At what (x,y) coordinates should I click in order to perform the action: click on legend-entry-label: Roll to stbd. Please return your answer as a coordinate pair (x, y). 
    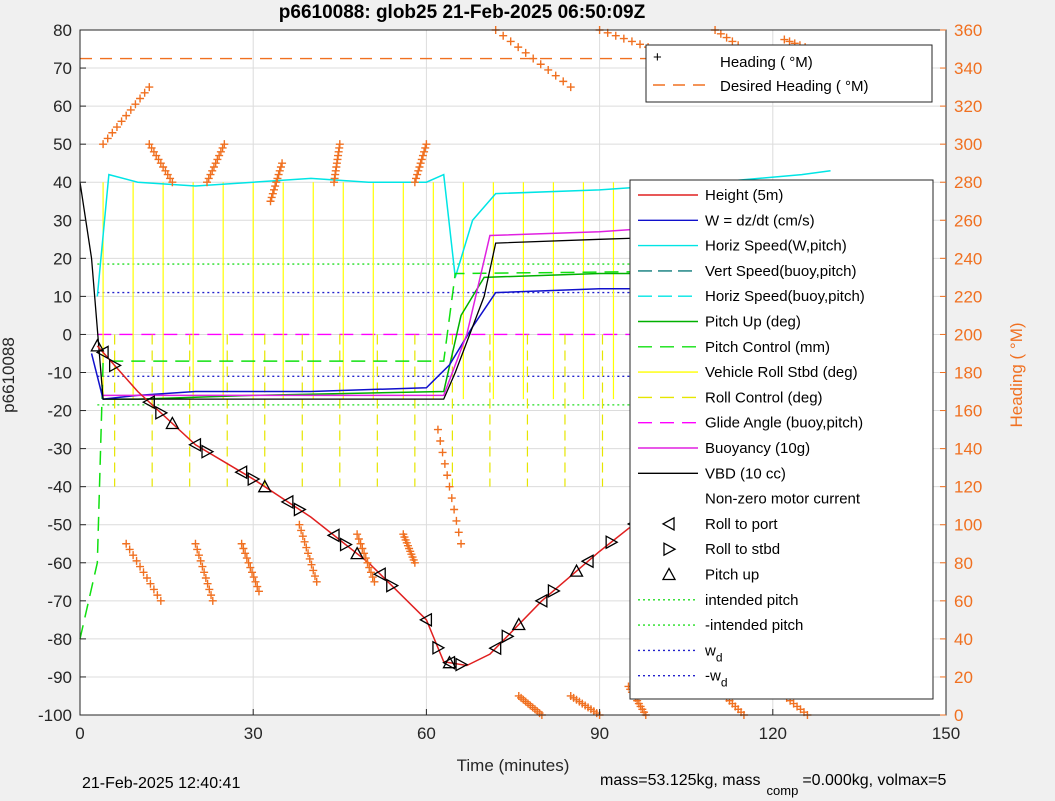
    Looking at the image, I should click on (742, 549).